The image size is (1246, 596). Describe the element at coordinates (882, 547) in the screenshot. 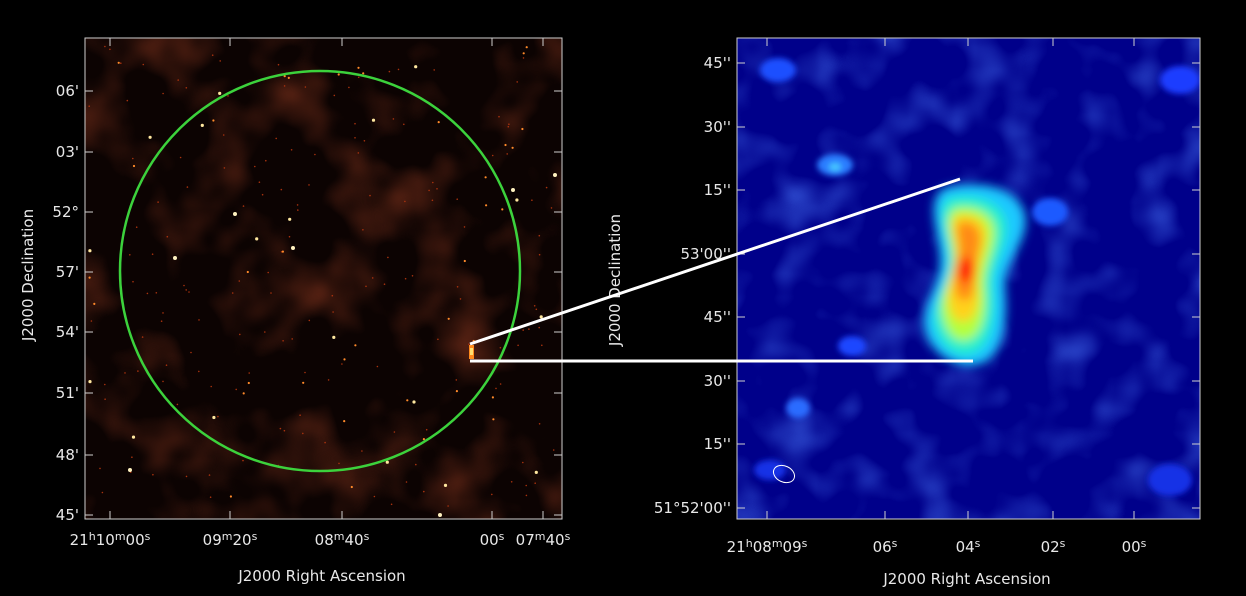

I see `tick-label-part: 06` at that location.